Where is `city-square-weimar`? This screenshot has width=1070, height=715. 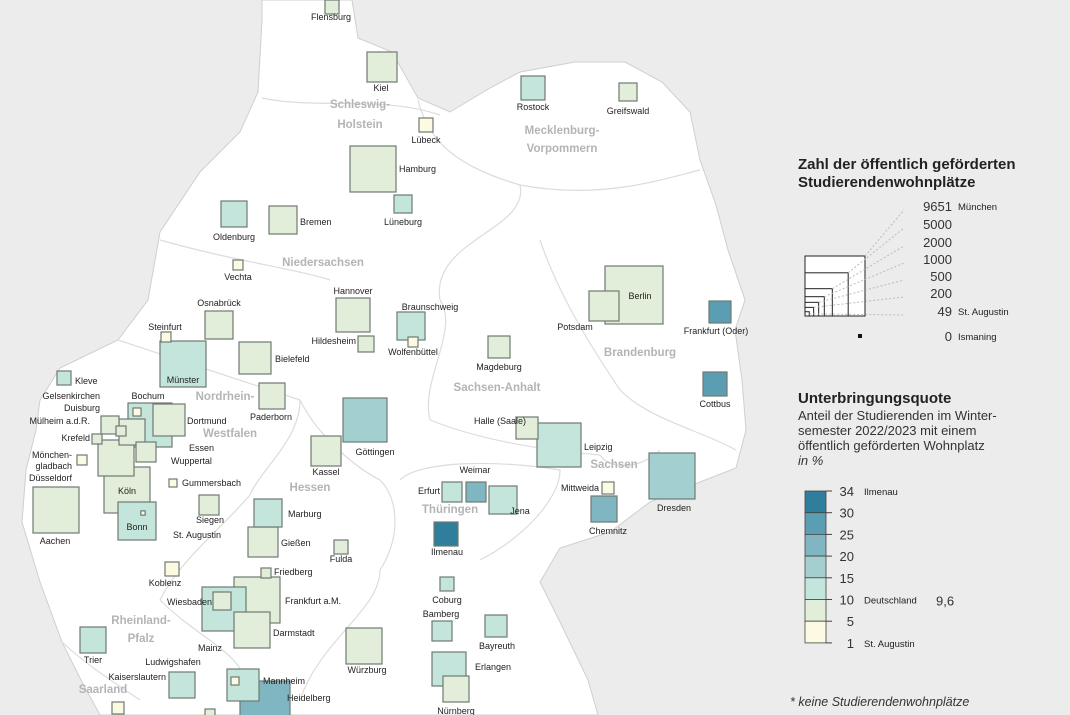
city-square-weimar is located at coordinates (476, 492).